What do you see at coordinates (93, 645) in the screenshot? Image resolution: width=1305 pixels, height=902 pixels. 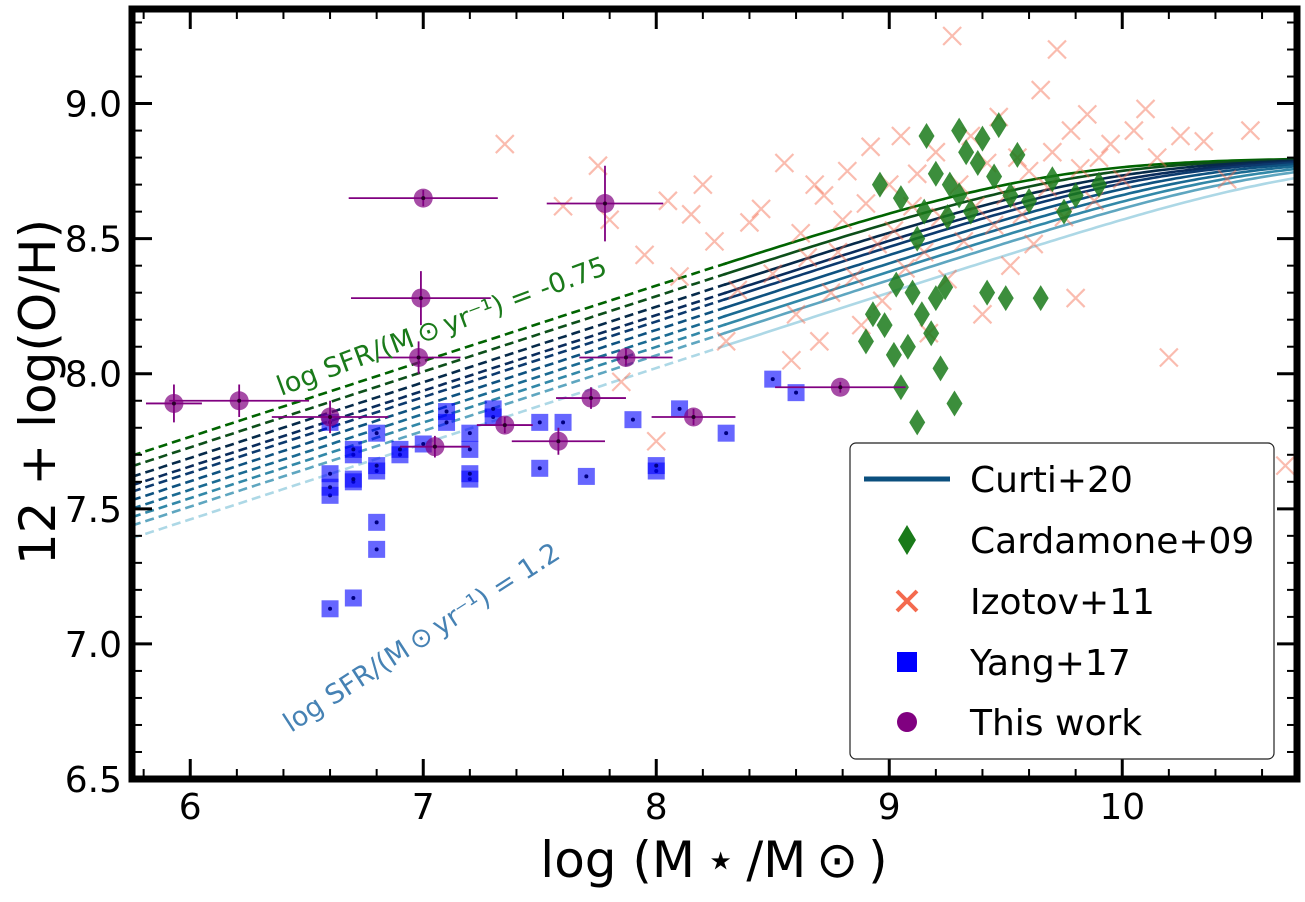 I see `y-tick-label: 7.0` at bounding box center [93, 645].